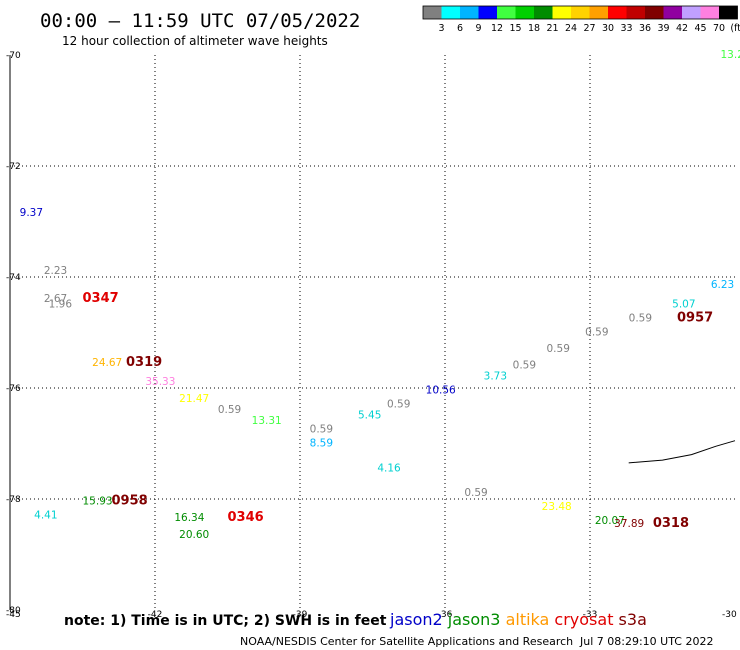  I want to click on scale-label: 39, so click(663, 28).